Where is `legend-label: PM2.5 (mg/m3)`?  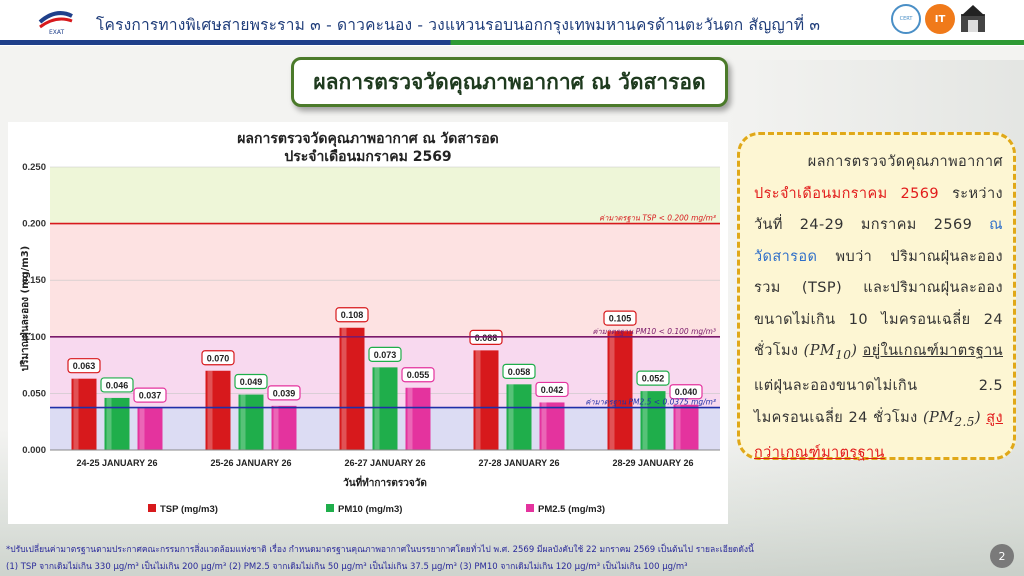 legend-label: PM2.5 (mg/m3) is located at coordinates (571, 509).